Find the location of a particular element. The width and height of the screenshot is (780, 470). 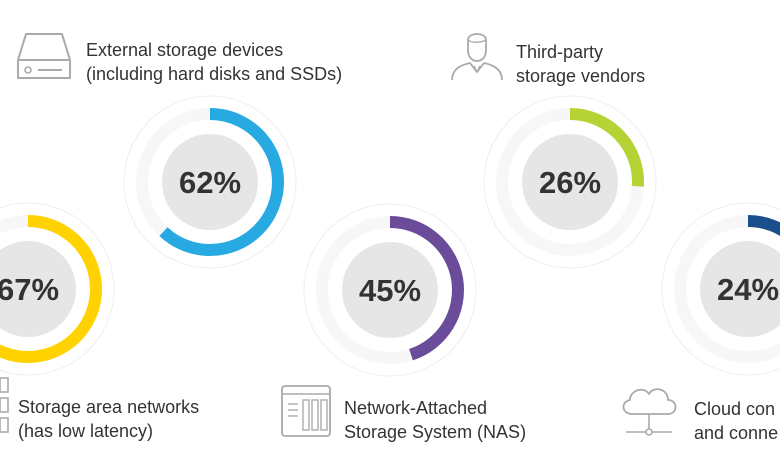

donut-67: 67% is located at coordinates (57, 289).